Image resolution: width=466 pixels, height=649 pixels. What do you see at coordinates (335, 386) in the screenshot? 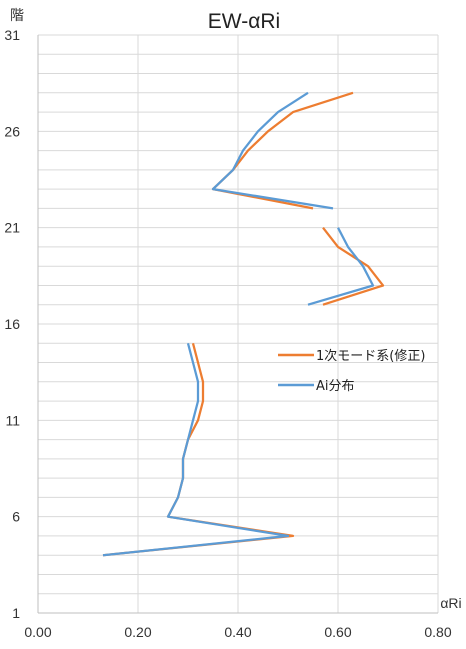
I see `legend-label: Ai分布` at bounding box center [335, 386].